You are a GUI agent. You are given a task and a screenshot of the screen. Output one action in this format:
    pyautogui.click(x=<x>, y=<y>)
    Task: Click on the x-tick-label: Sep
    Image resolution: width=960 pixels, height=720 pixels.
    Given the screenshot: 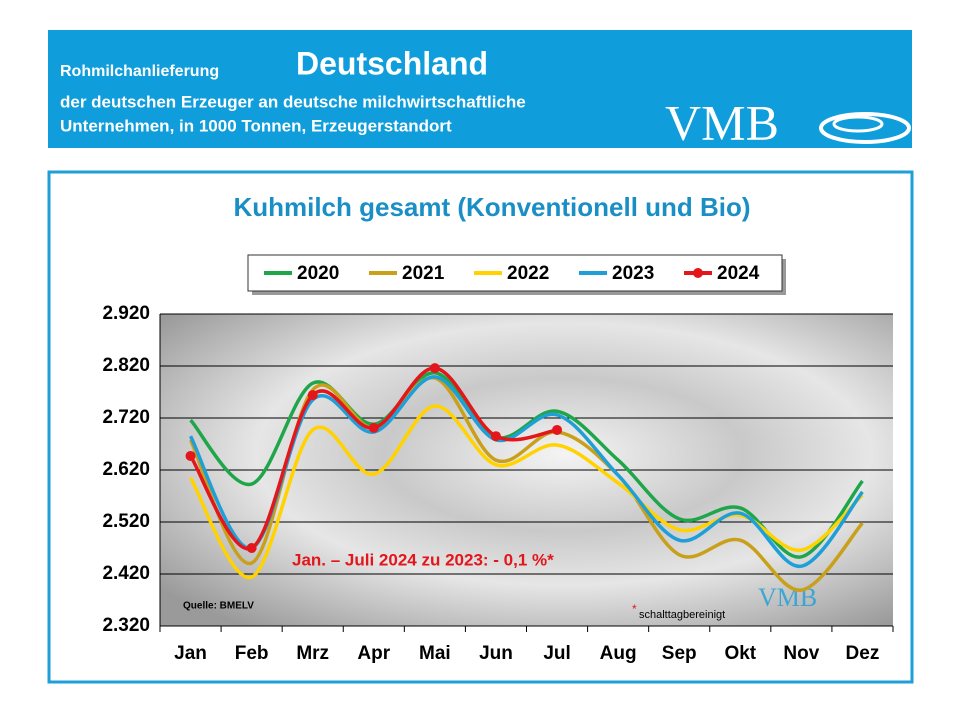 What is the action you would take?
    pyautogui.click(x=679, y=653)
    